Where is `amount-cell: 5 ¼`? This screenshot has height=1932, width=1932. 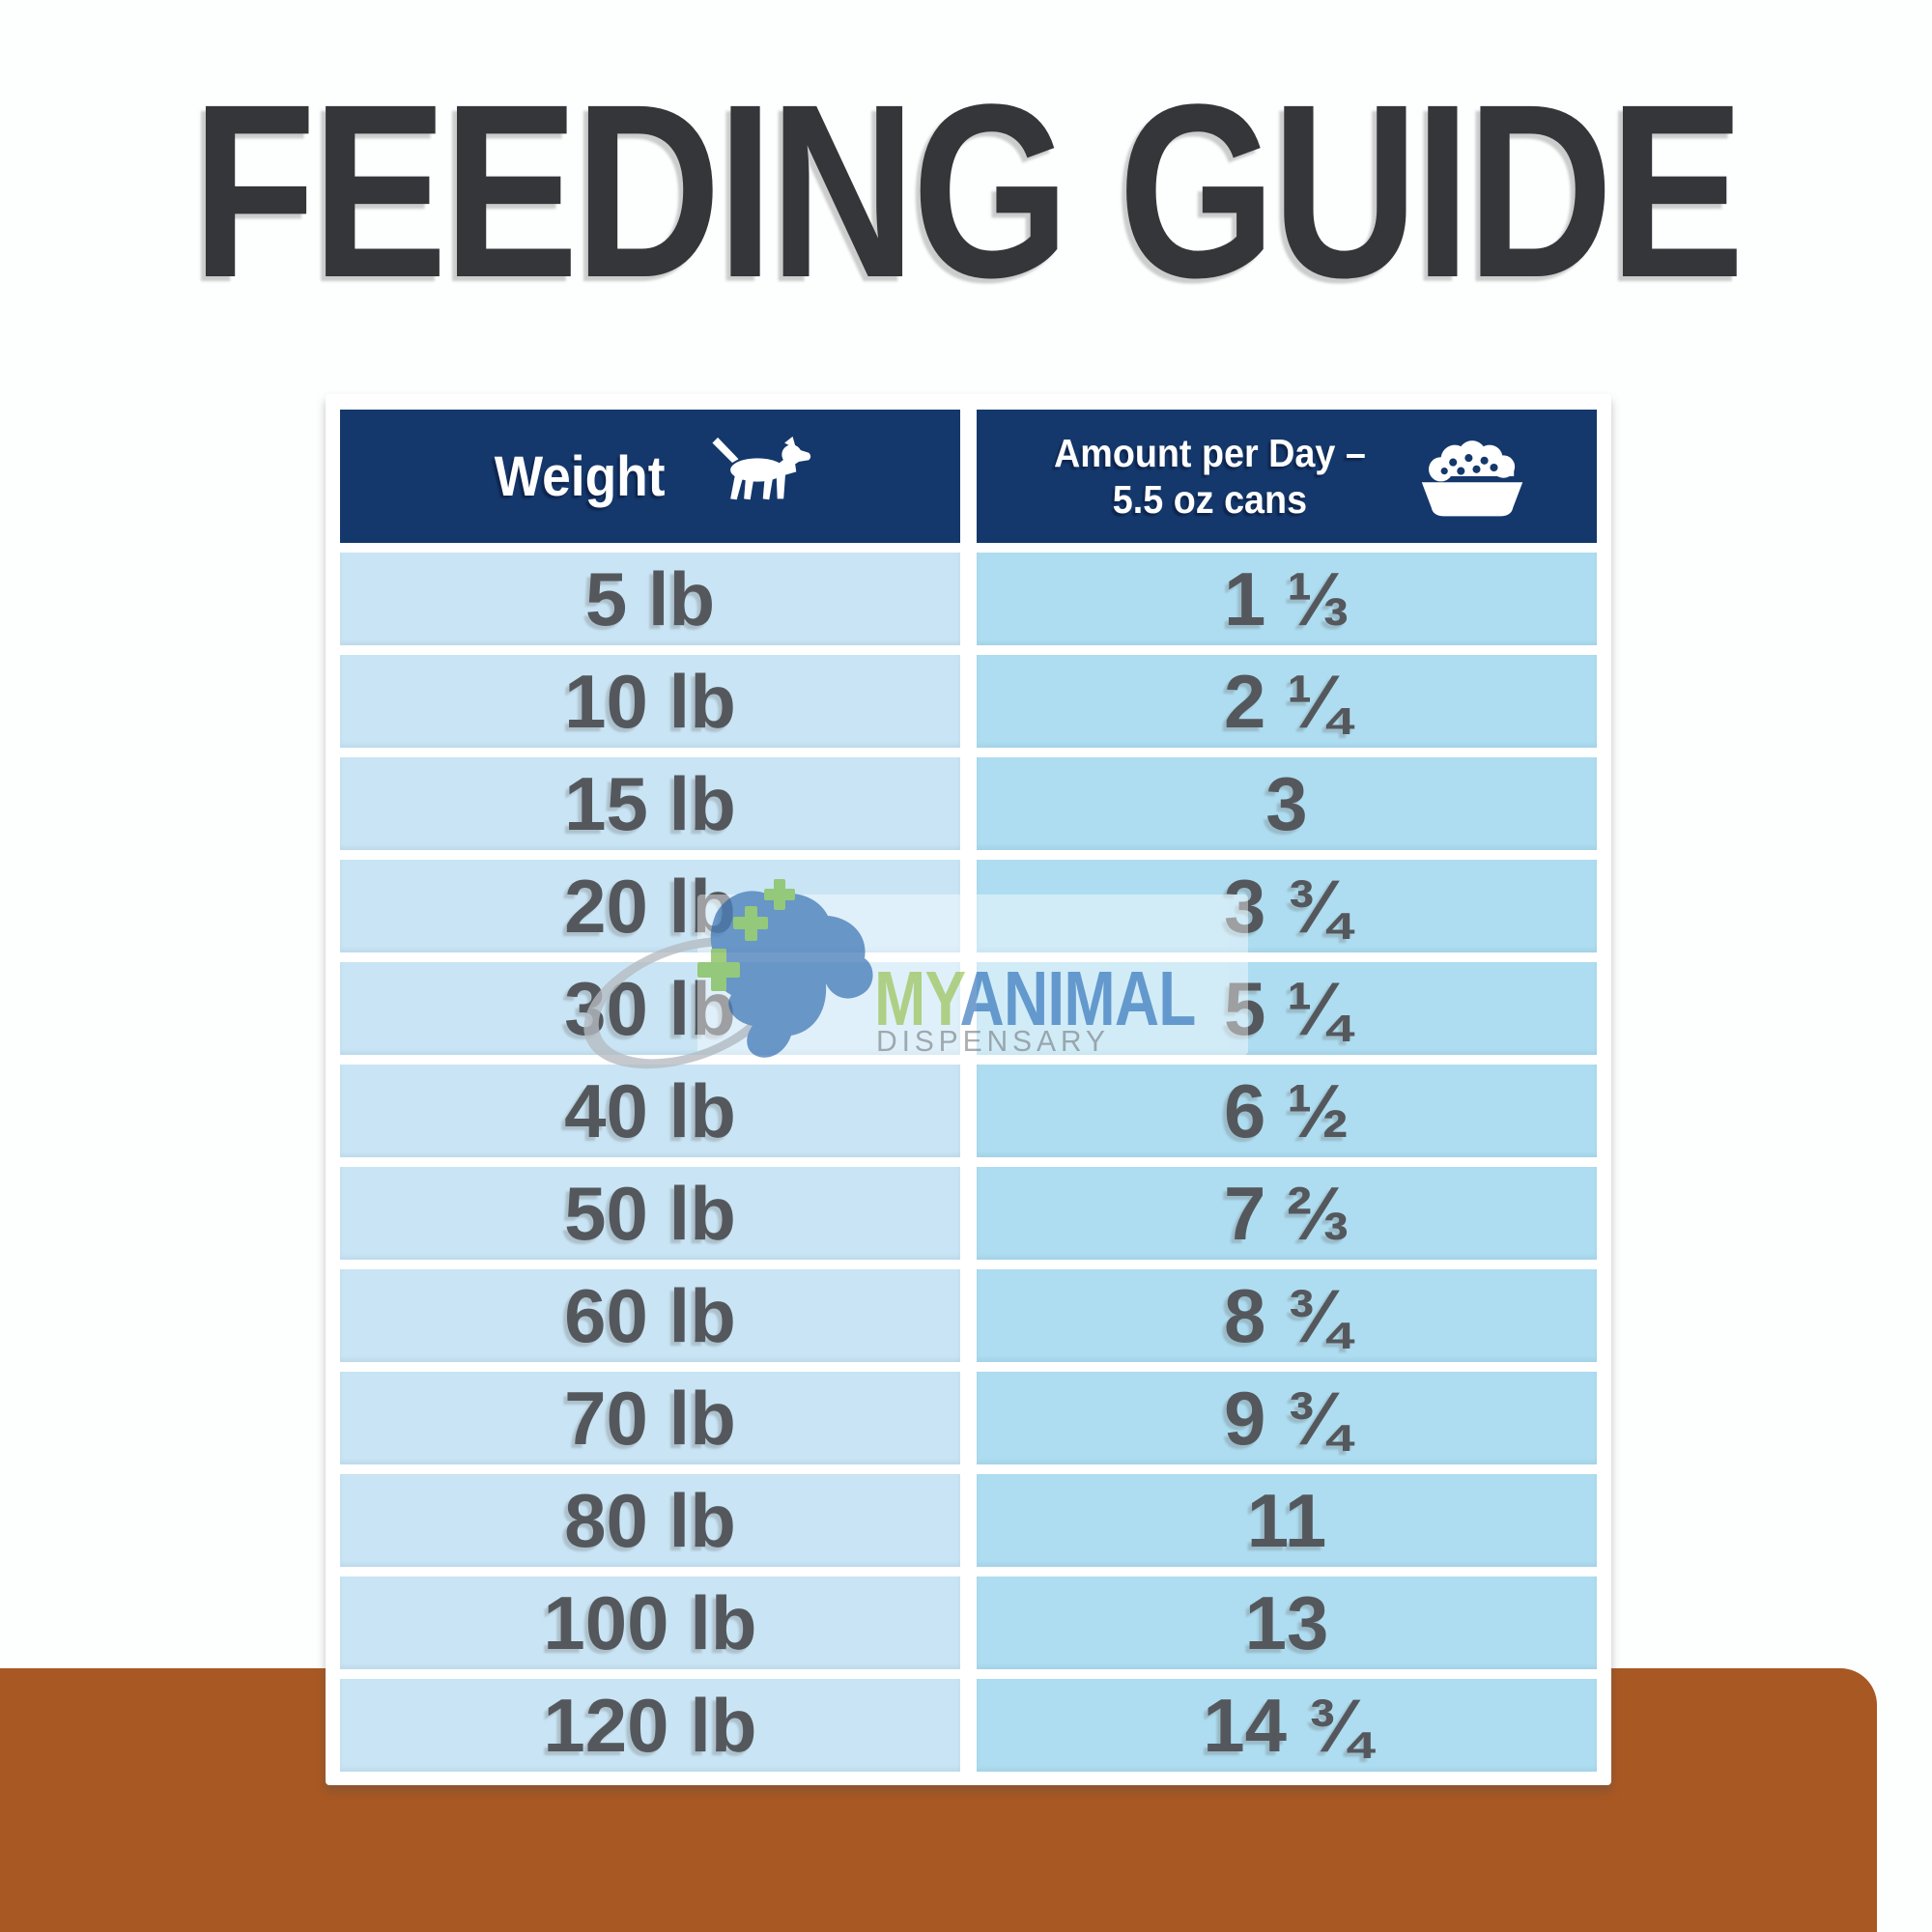 amount-cell: 5 ¼ is located at coordinates (1287, 1008).